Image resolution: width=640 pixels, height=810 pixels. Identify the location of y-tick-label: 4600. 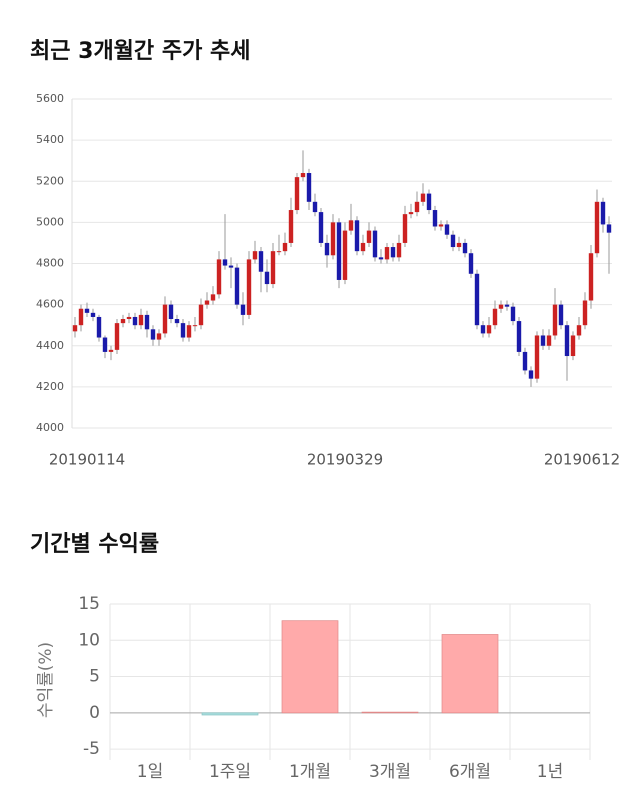
(50, 304).